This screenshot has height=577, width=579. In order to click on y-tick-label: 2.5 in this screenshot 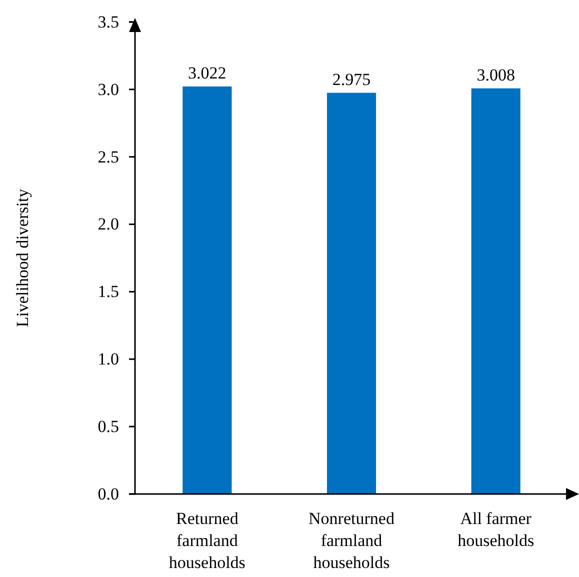, I will do `click(108, 156)`.